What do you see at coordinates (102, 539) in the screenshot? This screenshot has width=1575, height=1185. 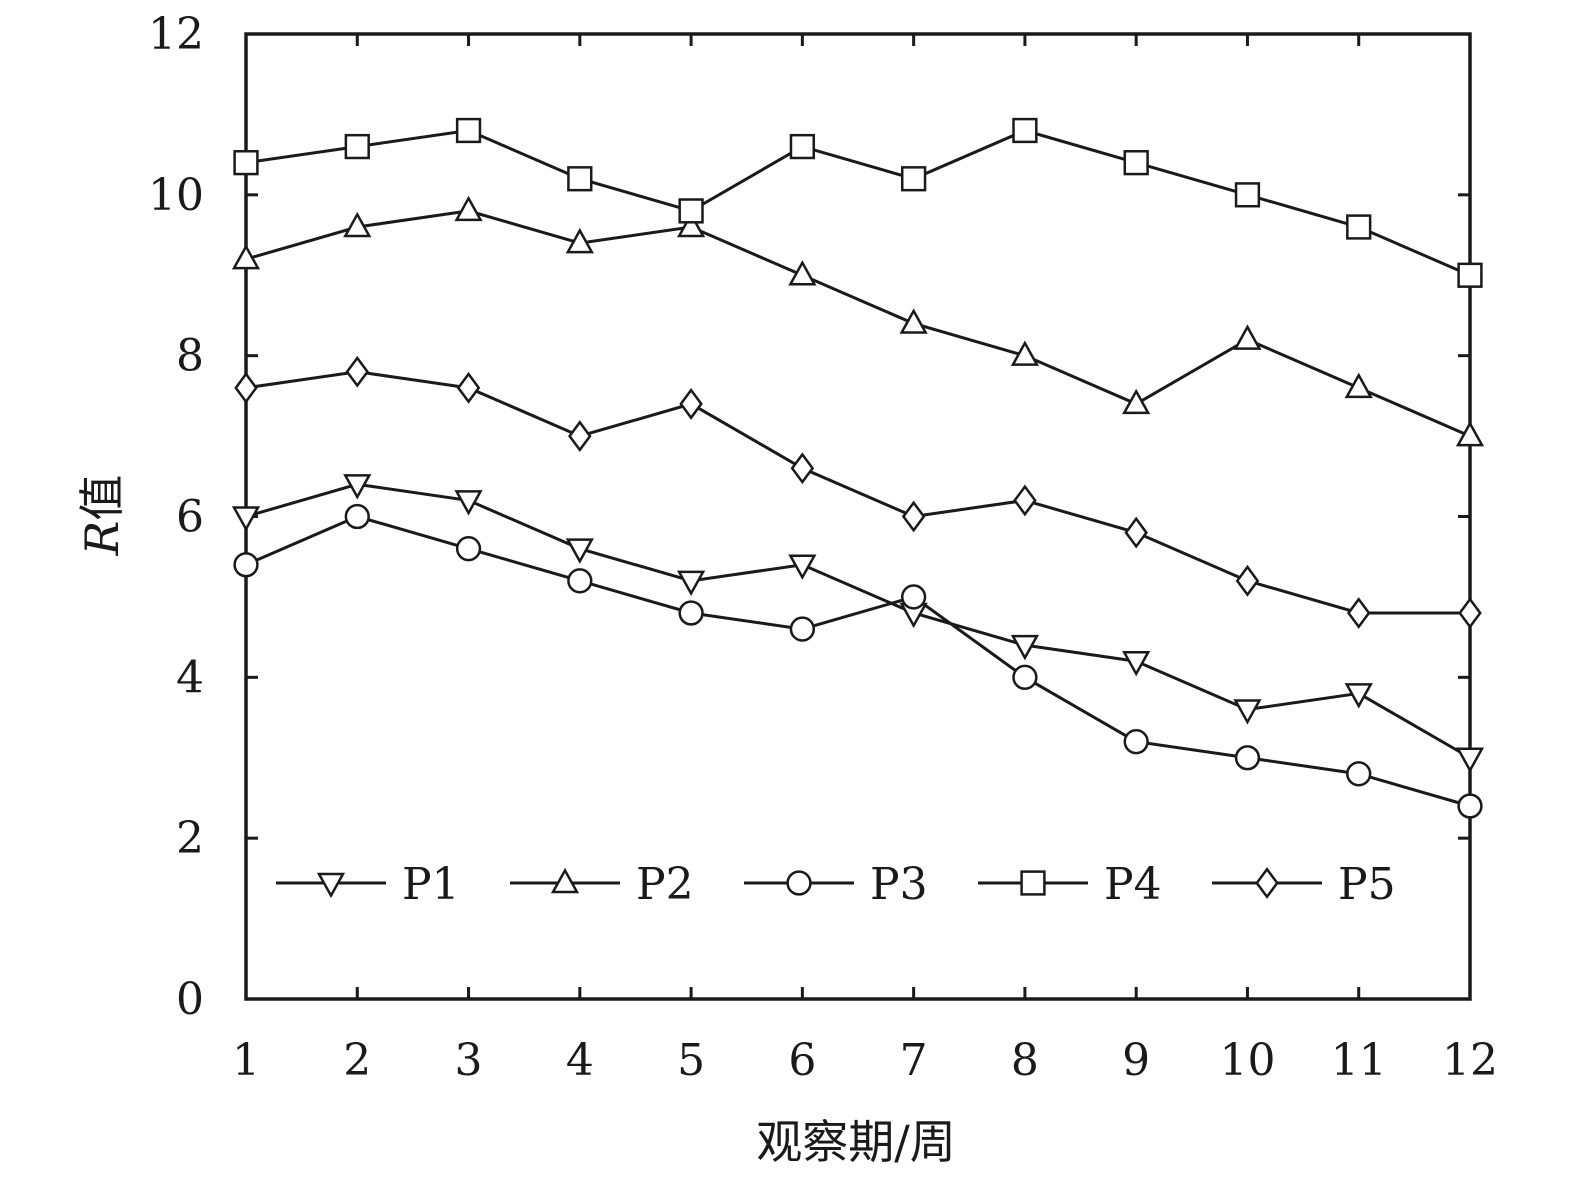 I see `y-axis-label-italic: R` at bounding box center [102, 539].